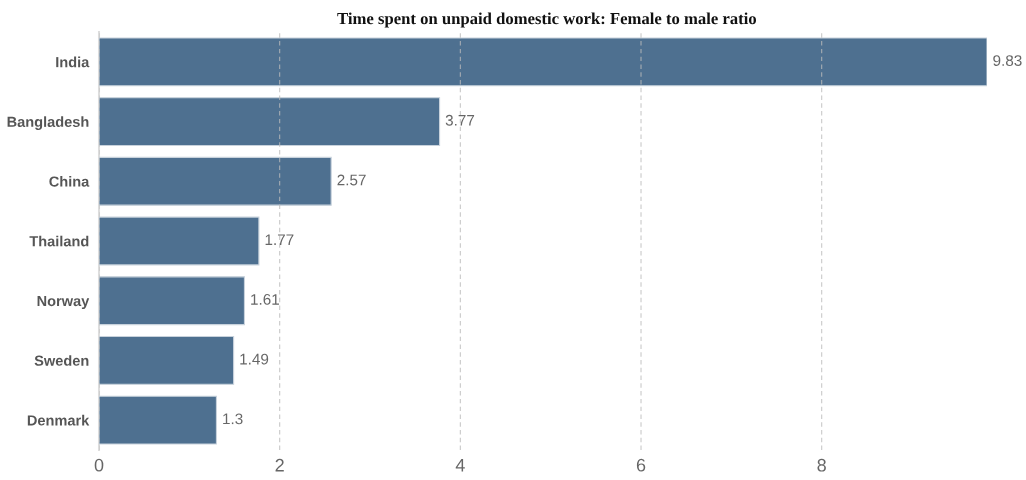  What do you see at coordinates (265, 299) in the screenshot?
I see `data-label: 1.61` at bounding box center [265, 299].